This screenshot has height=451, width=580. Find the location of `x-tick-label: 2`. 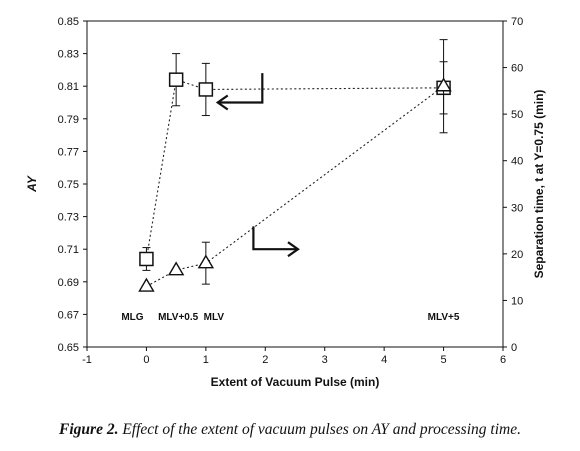

x-tick-label: 2 is located at coordinates (265, 360).